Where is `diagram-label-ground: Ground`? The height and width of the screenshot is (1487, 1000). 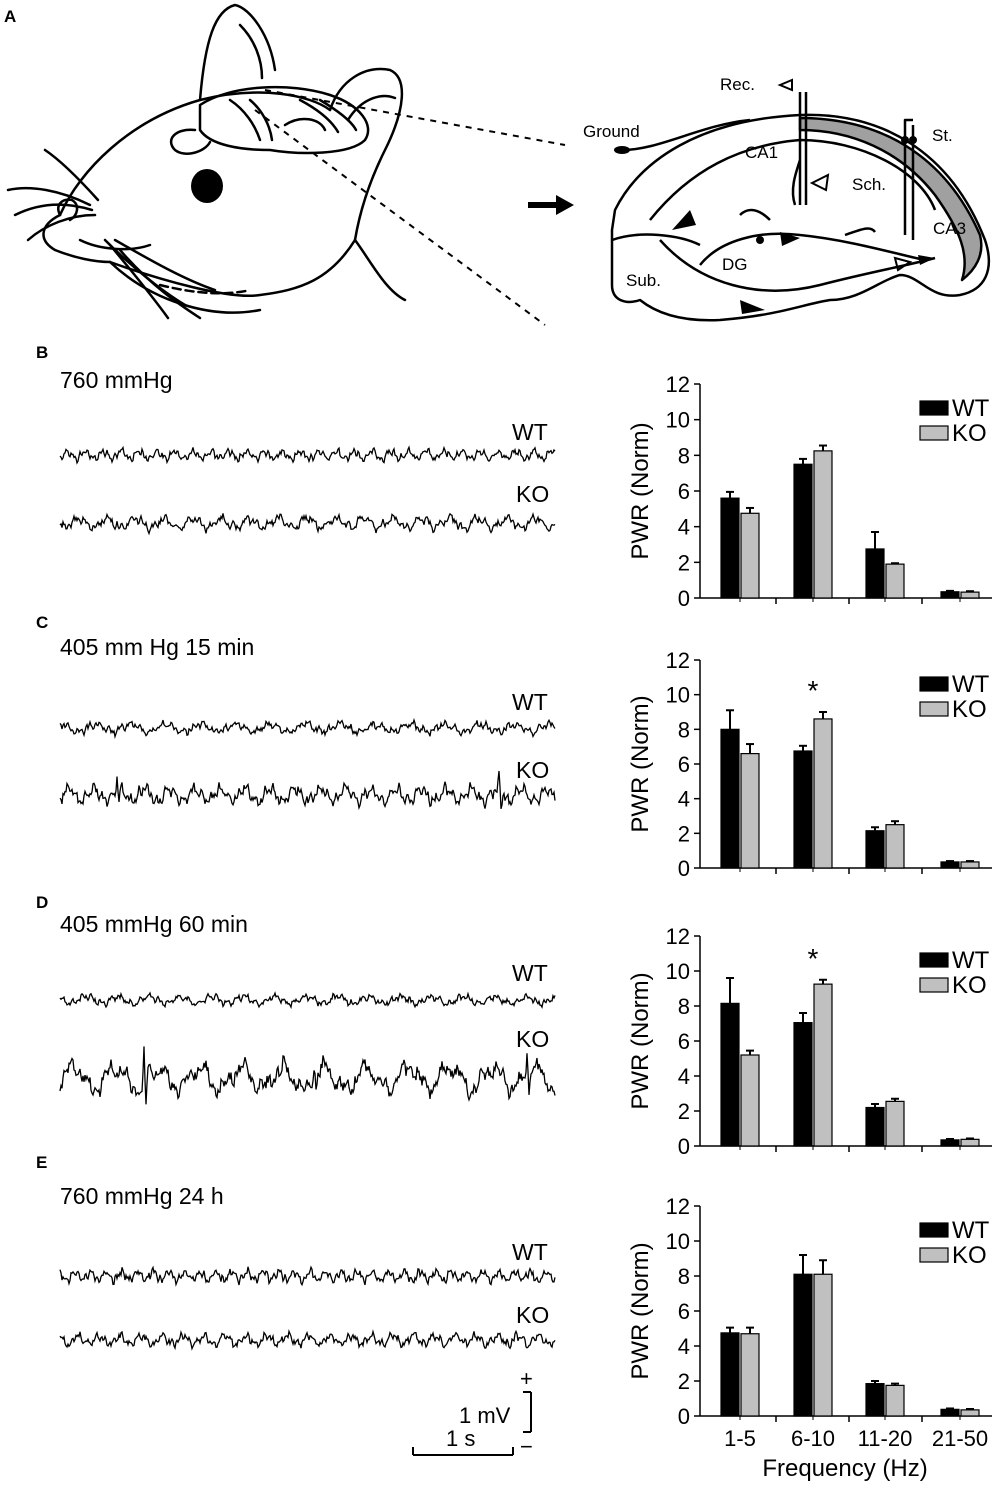 diagram-label-ground: Ground is located at coordinates (611, 131).